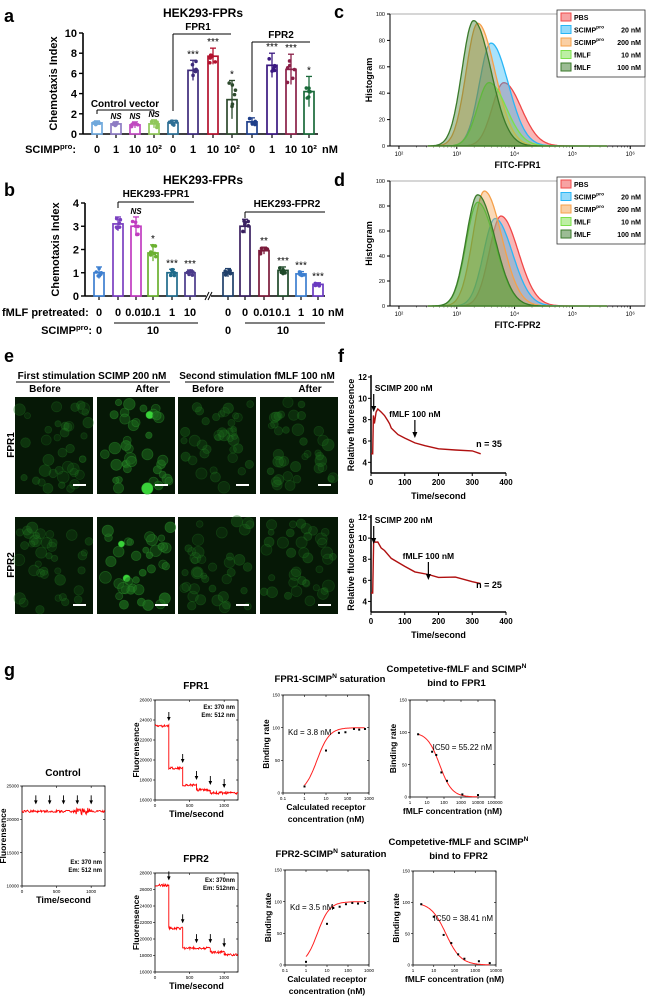 This screenshot has height=1000, width=653. What do you see at coordinates (301, 313) in the screenshot?
I see `x-tick-label: 1` at bounding box center [301, 313].